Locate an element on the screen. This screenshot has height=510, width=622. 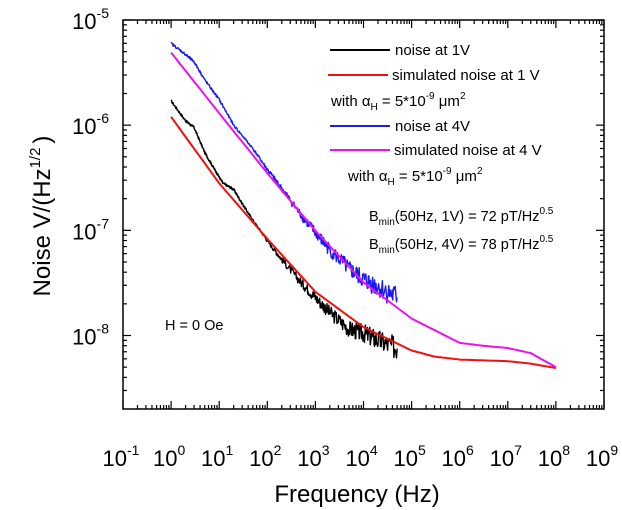
x-tick-label: 10³ is located at coordinates (313, 456).